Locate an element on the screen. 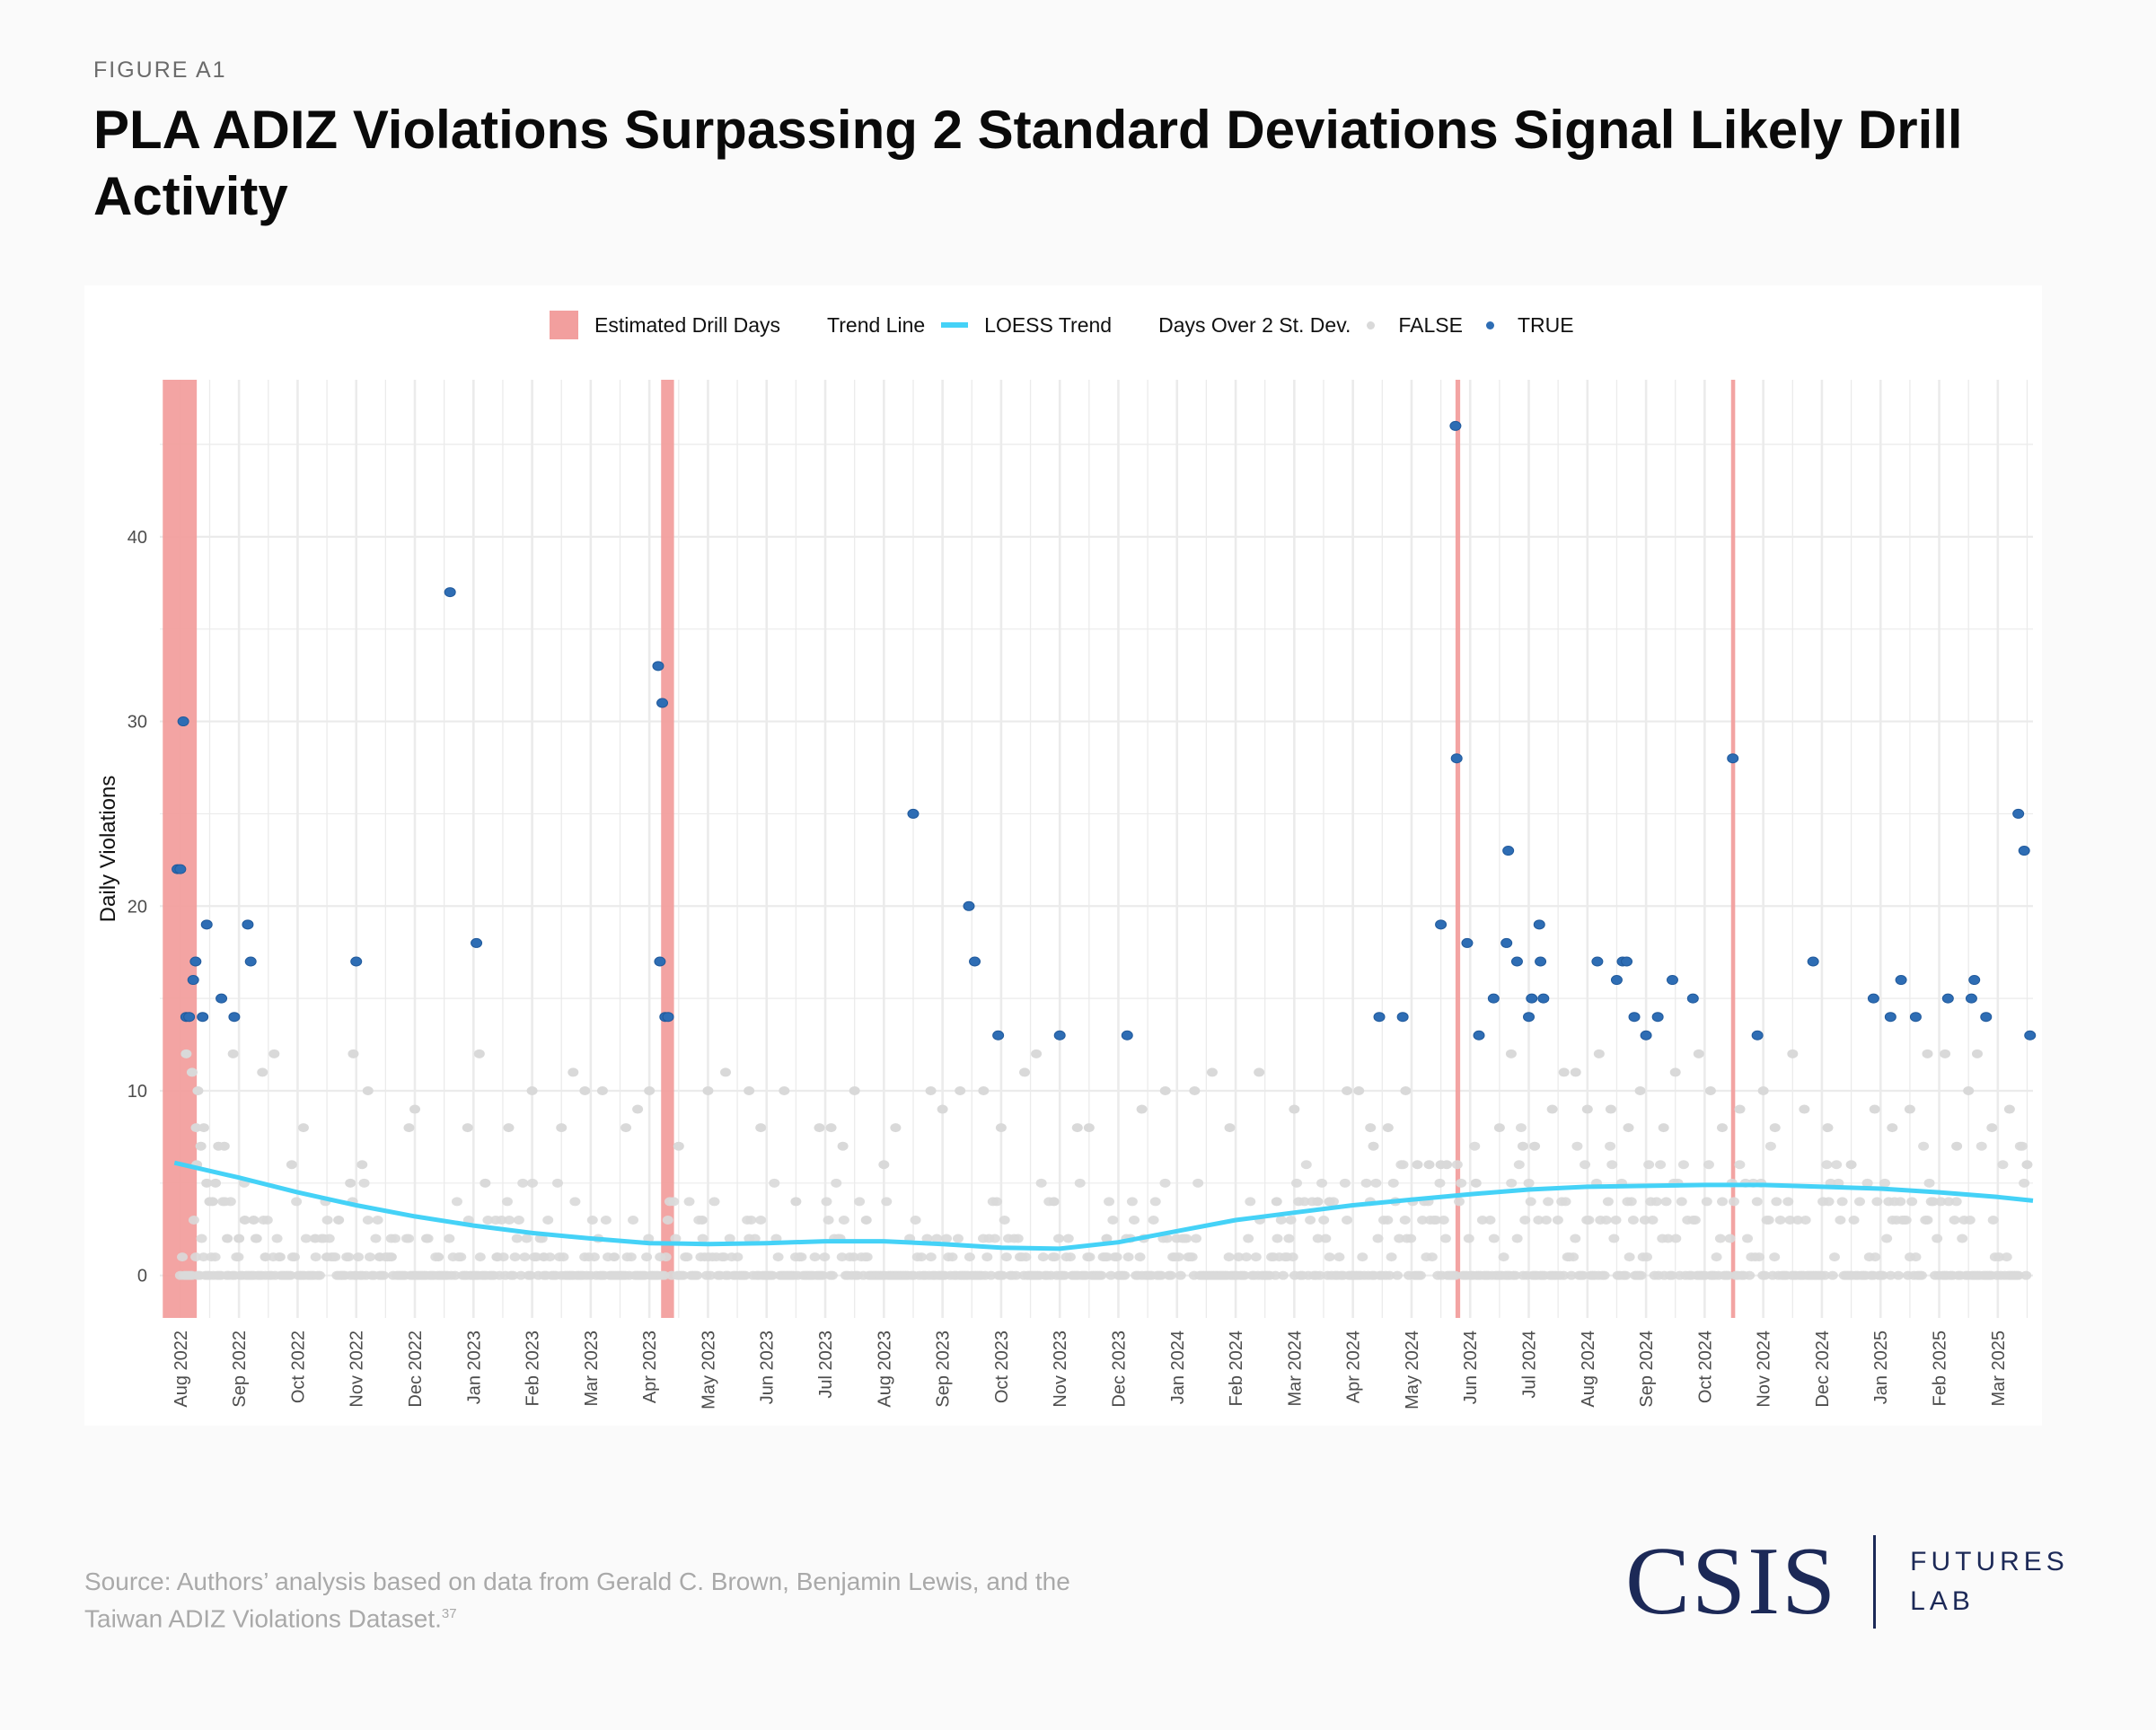 This screenshot has height=1730, width=2156. x-tick-label: Mar 2023 is located at coordinates (592, 1368).